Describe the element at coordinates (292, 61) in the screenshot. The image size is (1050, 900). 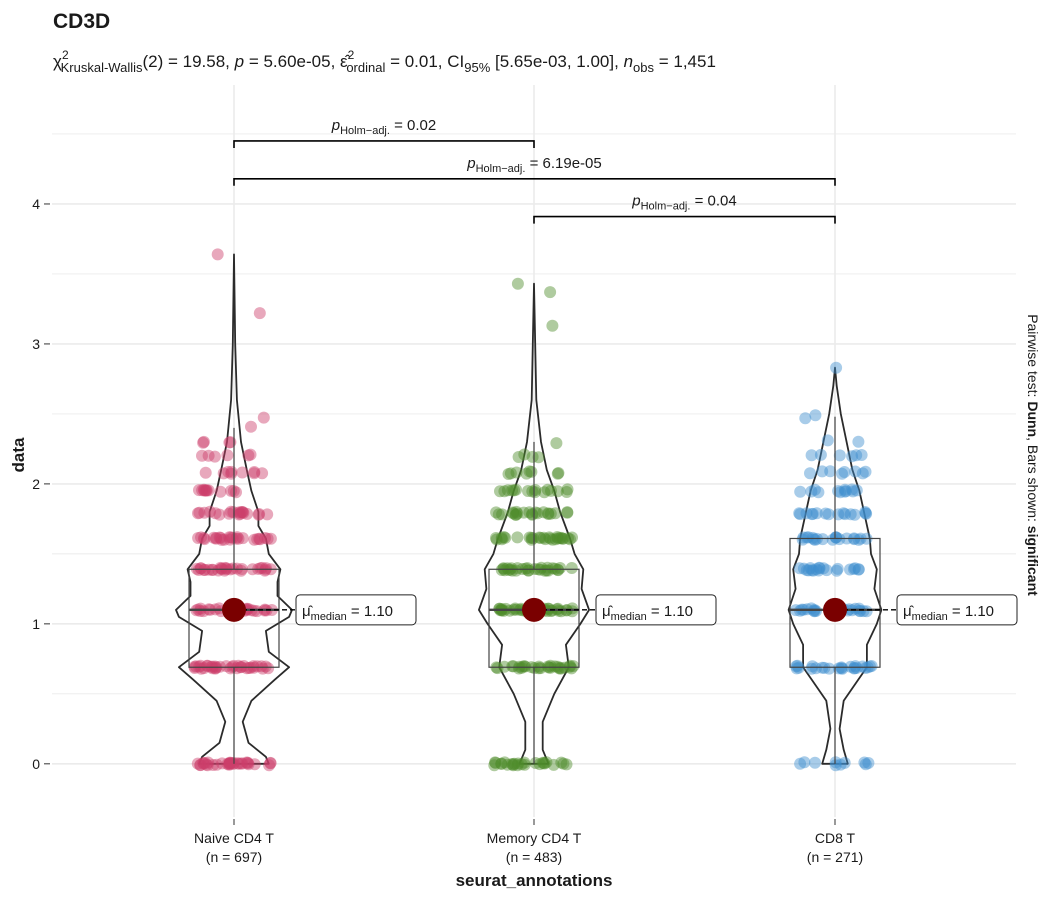
I see `p-part: = 5.60e-05,` at that location.